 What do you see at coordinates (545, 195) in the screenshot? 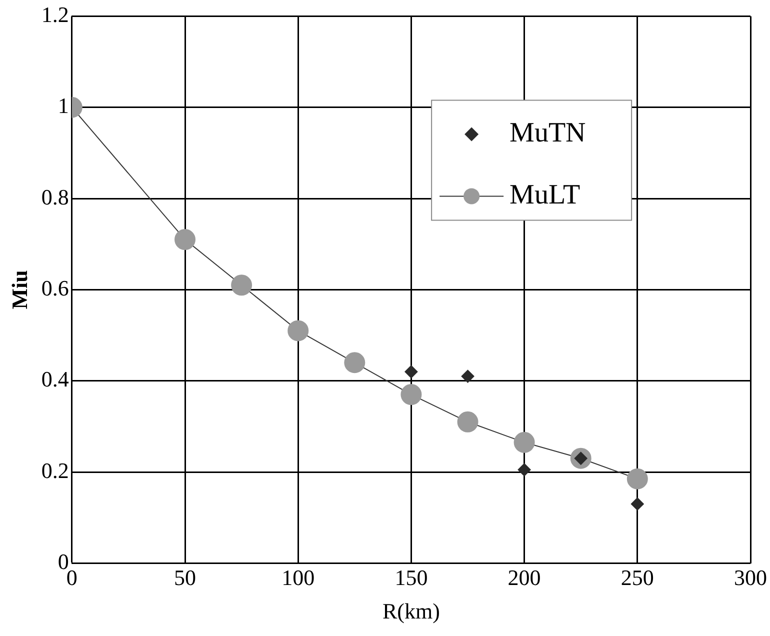
I see `legend-label: MuLT` at bounding box center [545, 195].